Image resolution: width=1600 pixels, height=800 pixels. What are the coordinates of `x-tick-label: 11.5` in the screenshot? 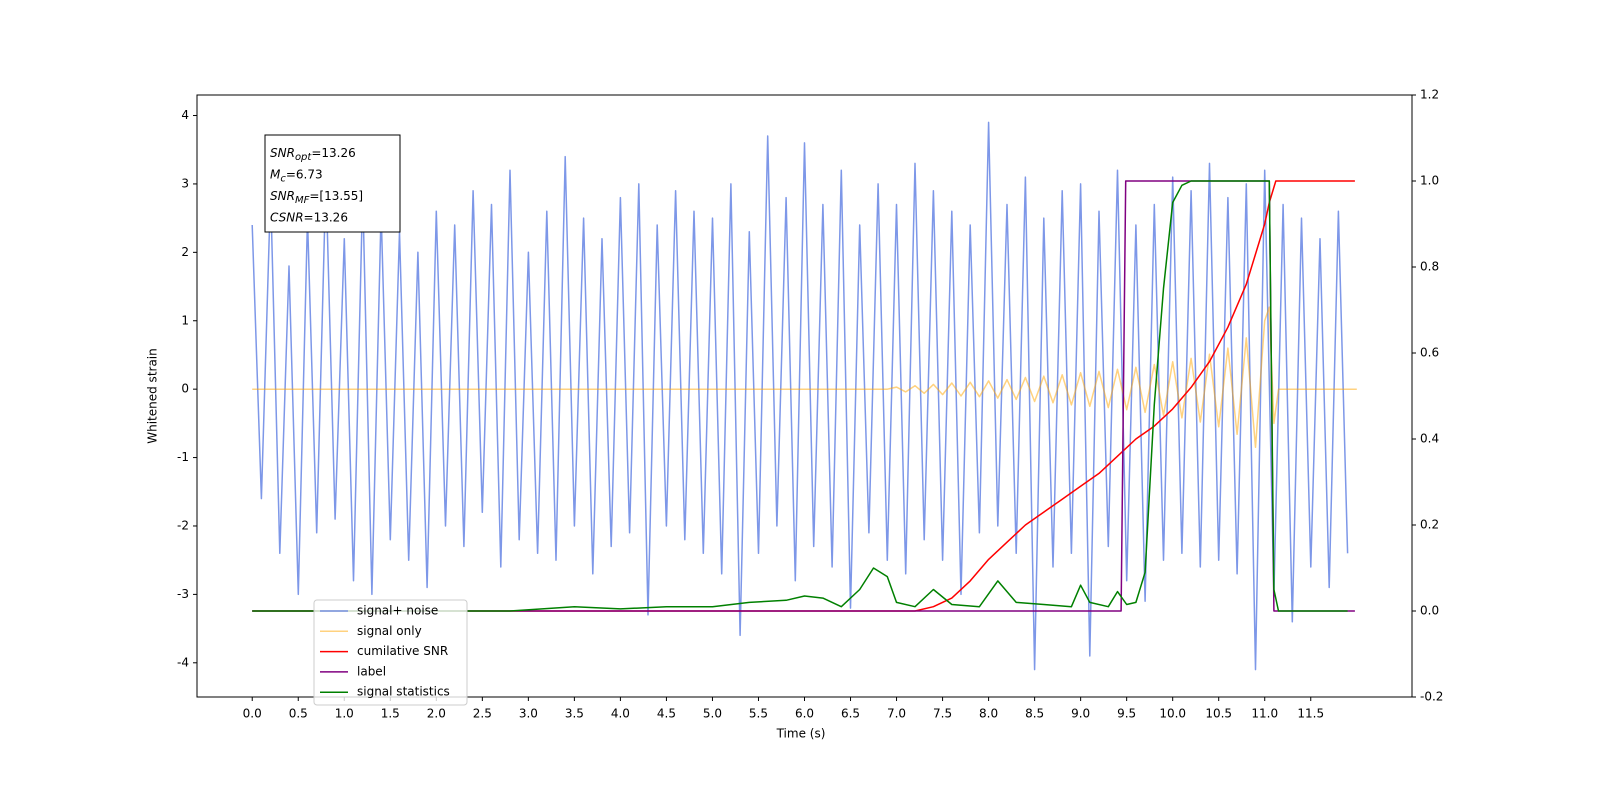 It's located at (1310, 714).